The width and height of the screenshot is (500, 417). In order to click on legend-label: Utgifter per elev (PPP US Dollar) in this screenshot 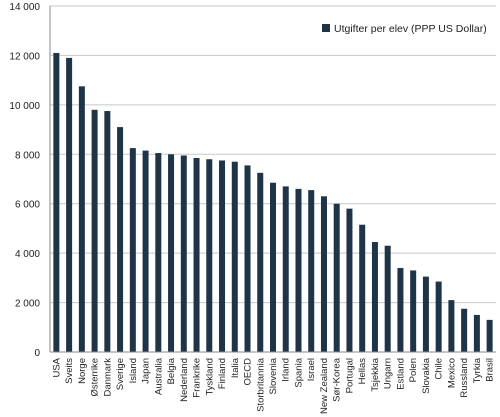, I will do `click(410, 29)`.